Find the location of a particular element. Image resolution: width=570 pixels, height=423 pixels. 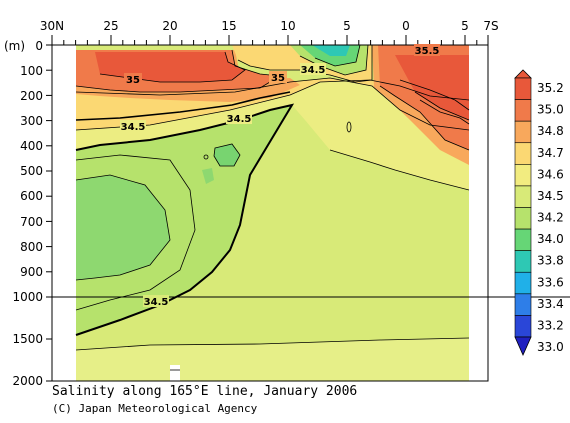

contour-label: 35.5 is located at coordinates (427, 51).